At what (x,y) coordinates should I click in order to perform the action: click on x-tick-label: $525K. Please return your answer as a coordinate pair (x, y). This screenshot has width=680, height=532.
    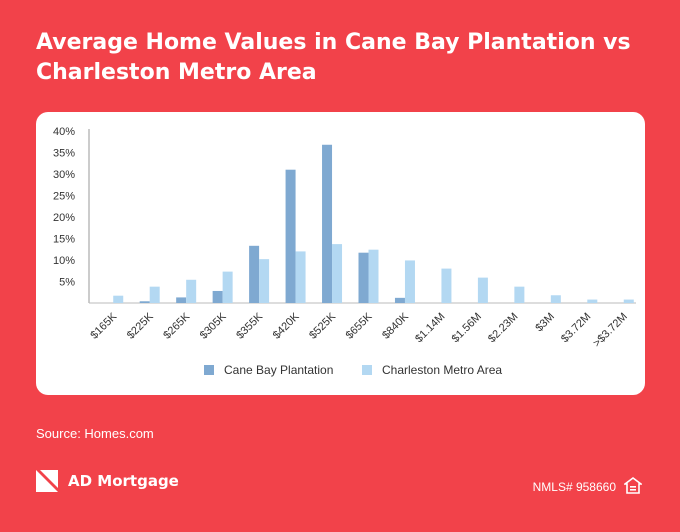
    Looking at the image, I should click on (322, 325).